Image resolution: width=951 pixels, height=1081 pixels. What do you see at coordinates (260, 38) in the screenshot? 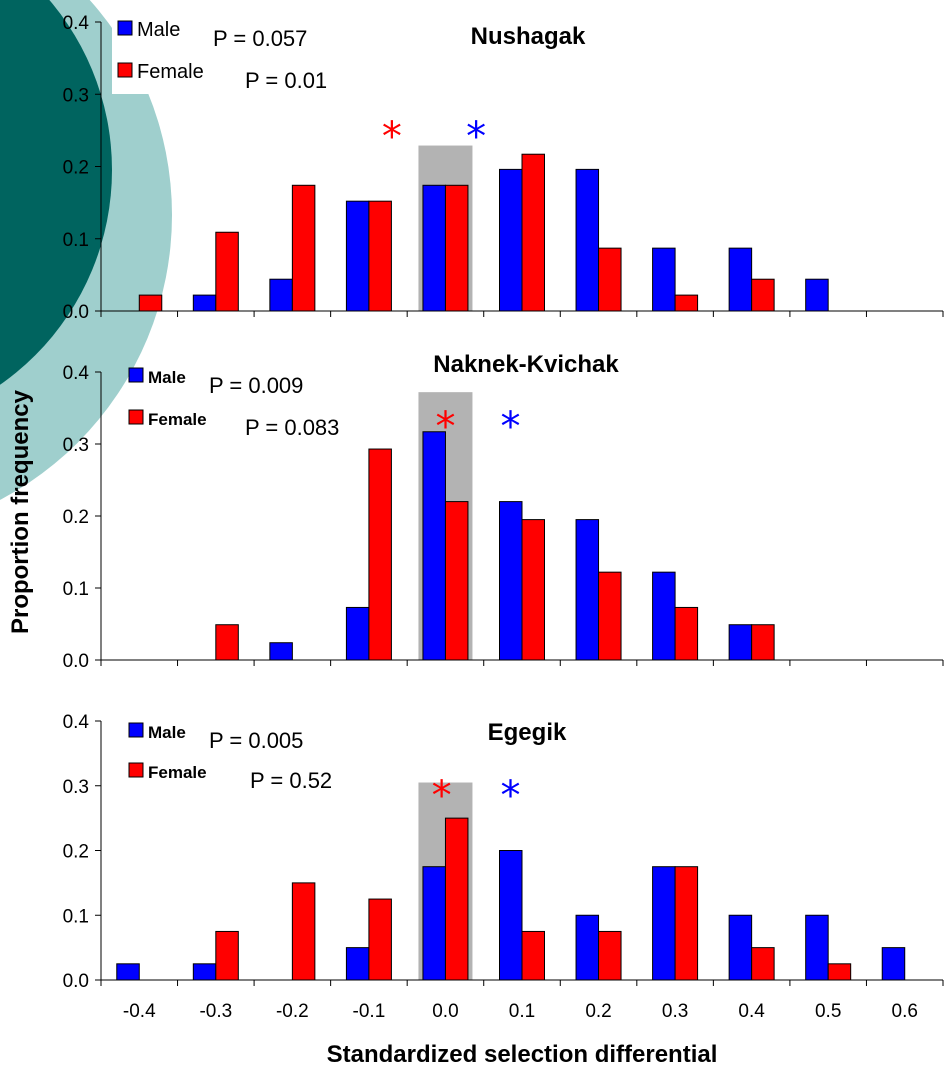
I see `p-value-male: P = 0.057` at bounding box center [260, 38].